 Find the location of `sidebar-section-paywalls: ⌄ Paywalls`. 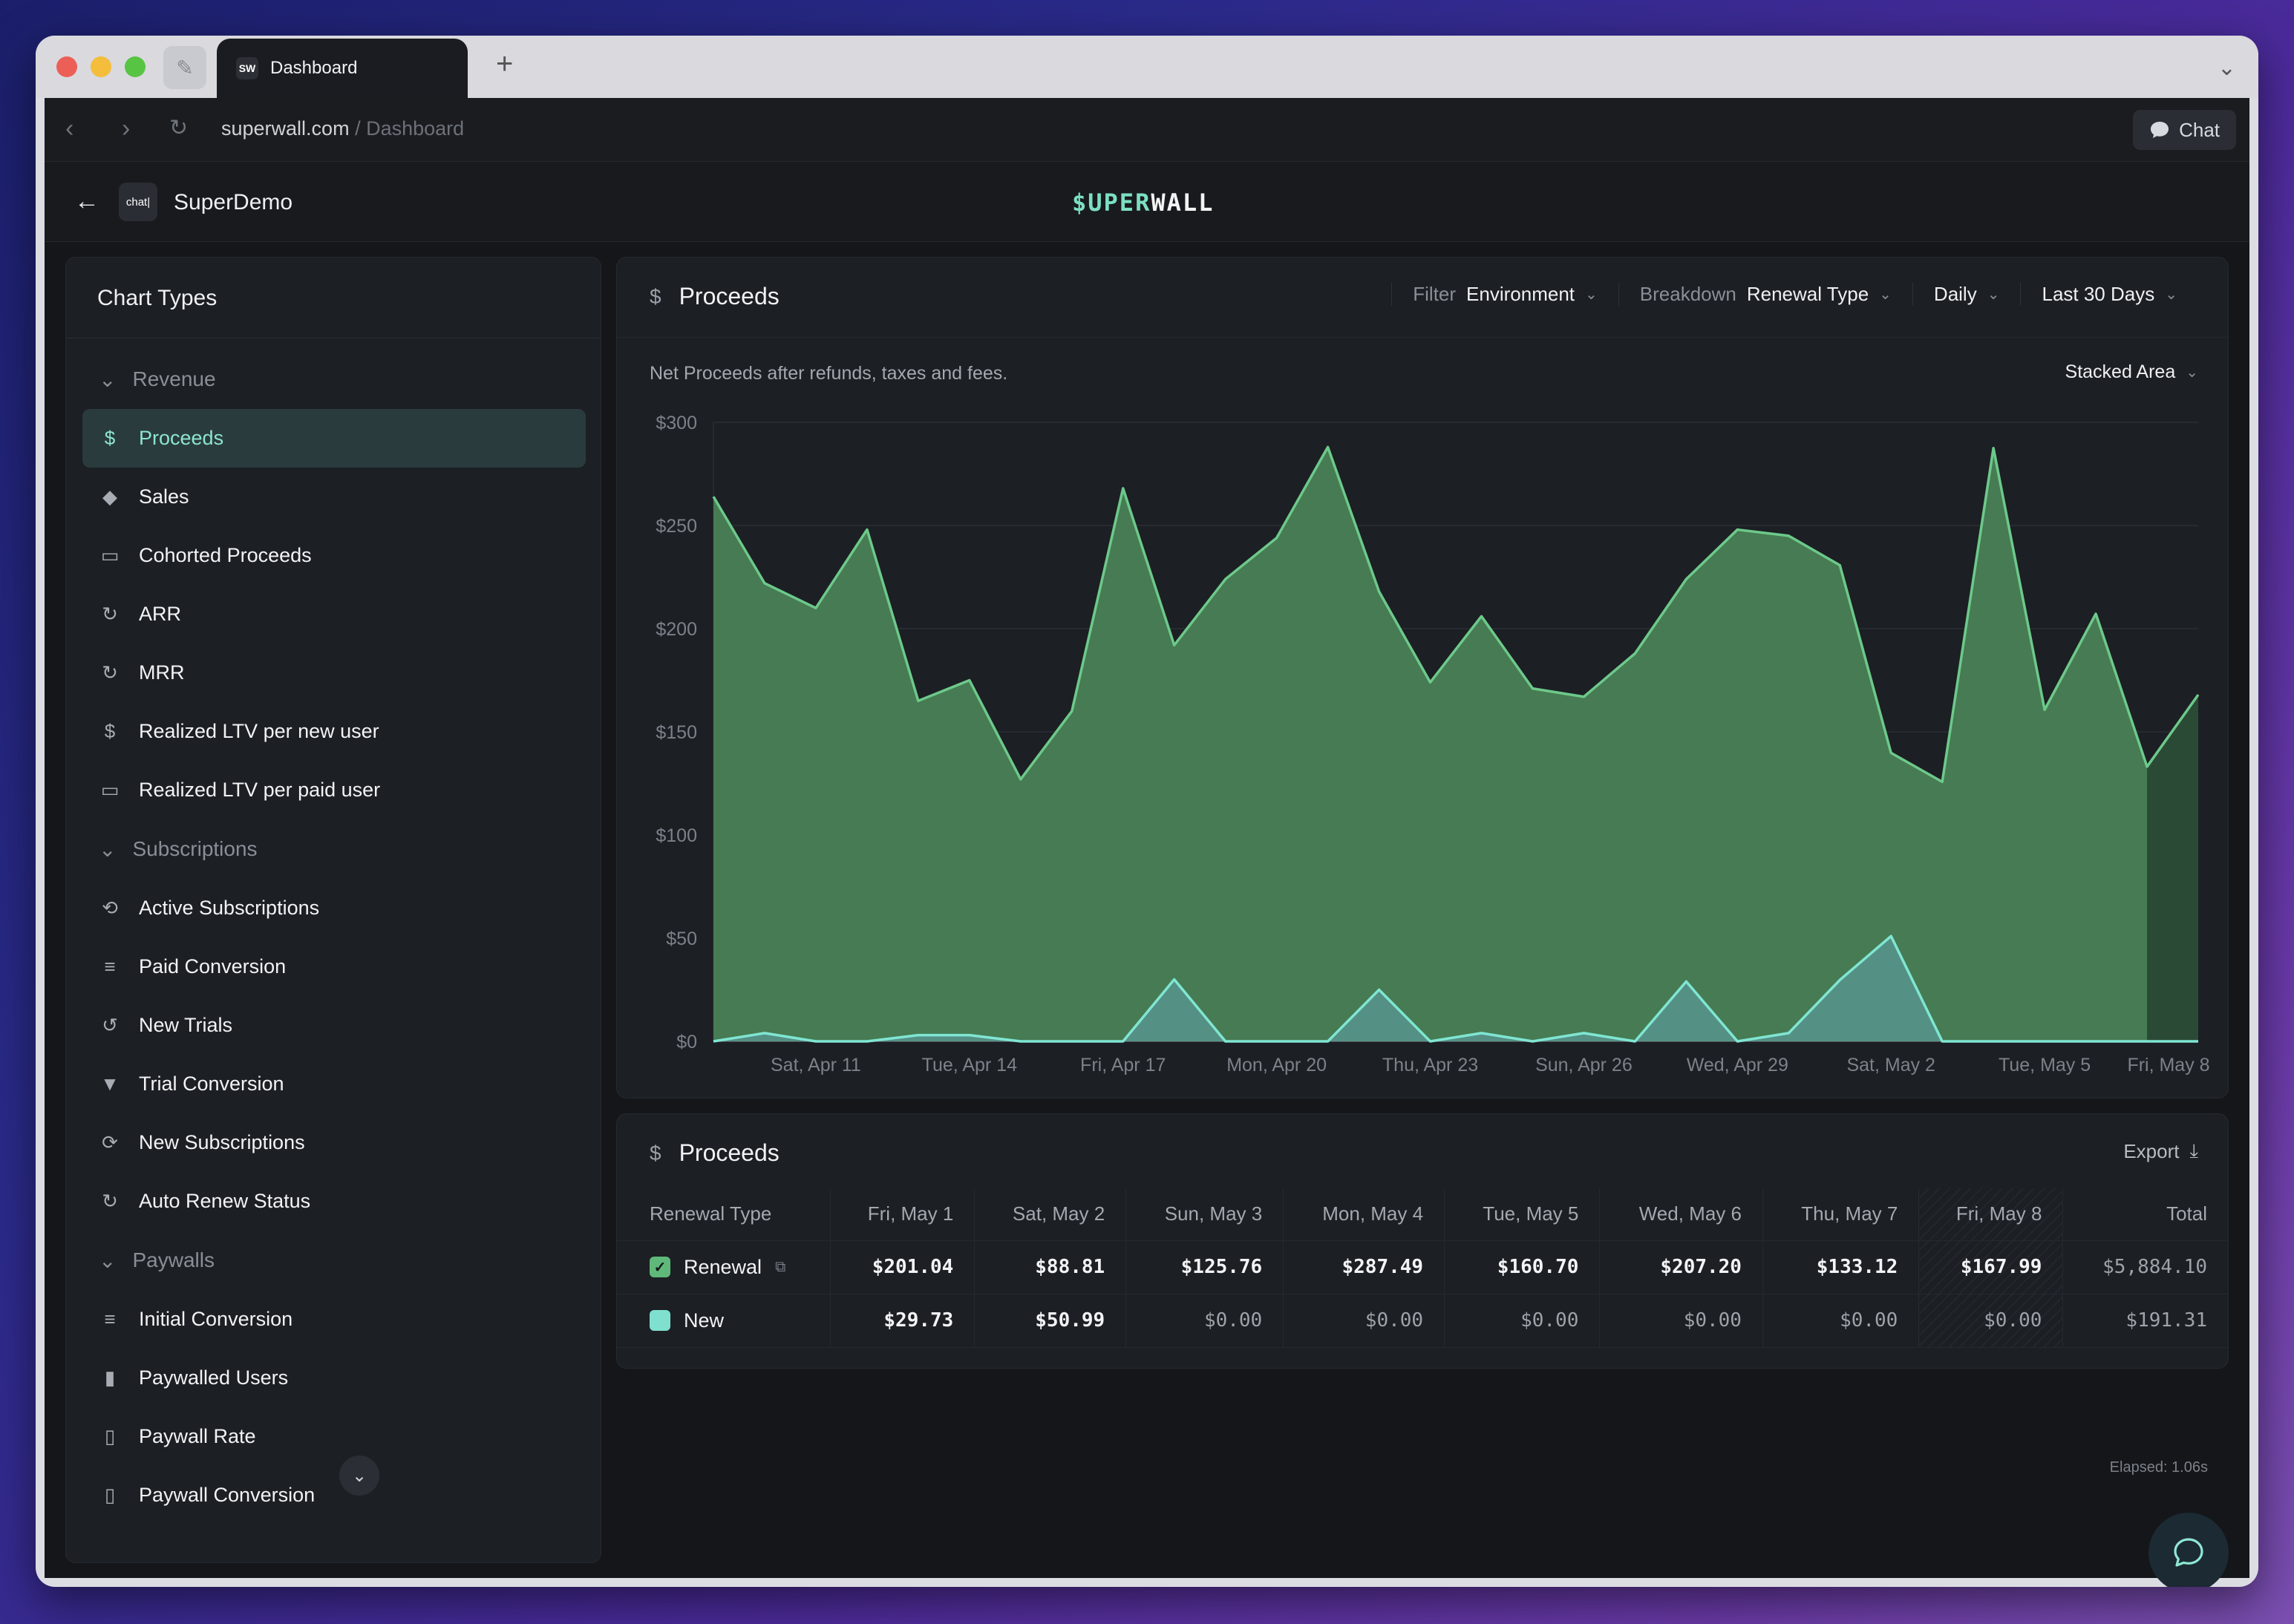

sidebar-section-paywalls: ⌄ Paywalls is located at coordinates (334, 1261).